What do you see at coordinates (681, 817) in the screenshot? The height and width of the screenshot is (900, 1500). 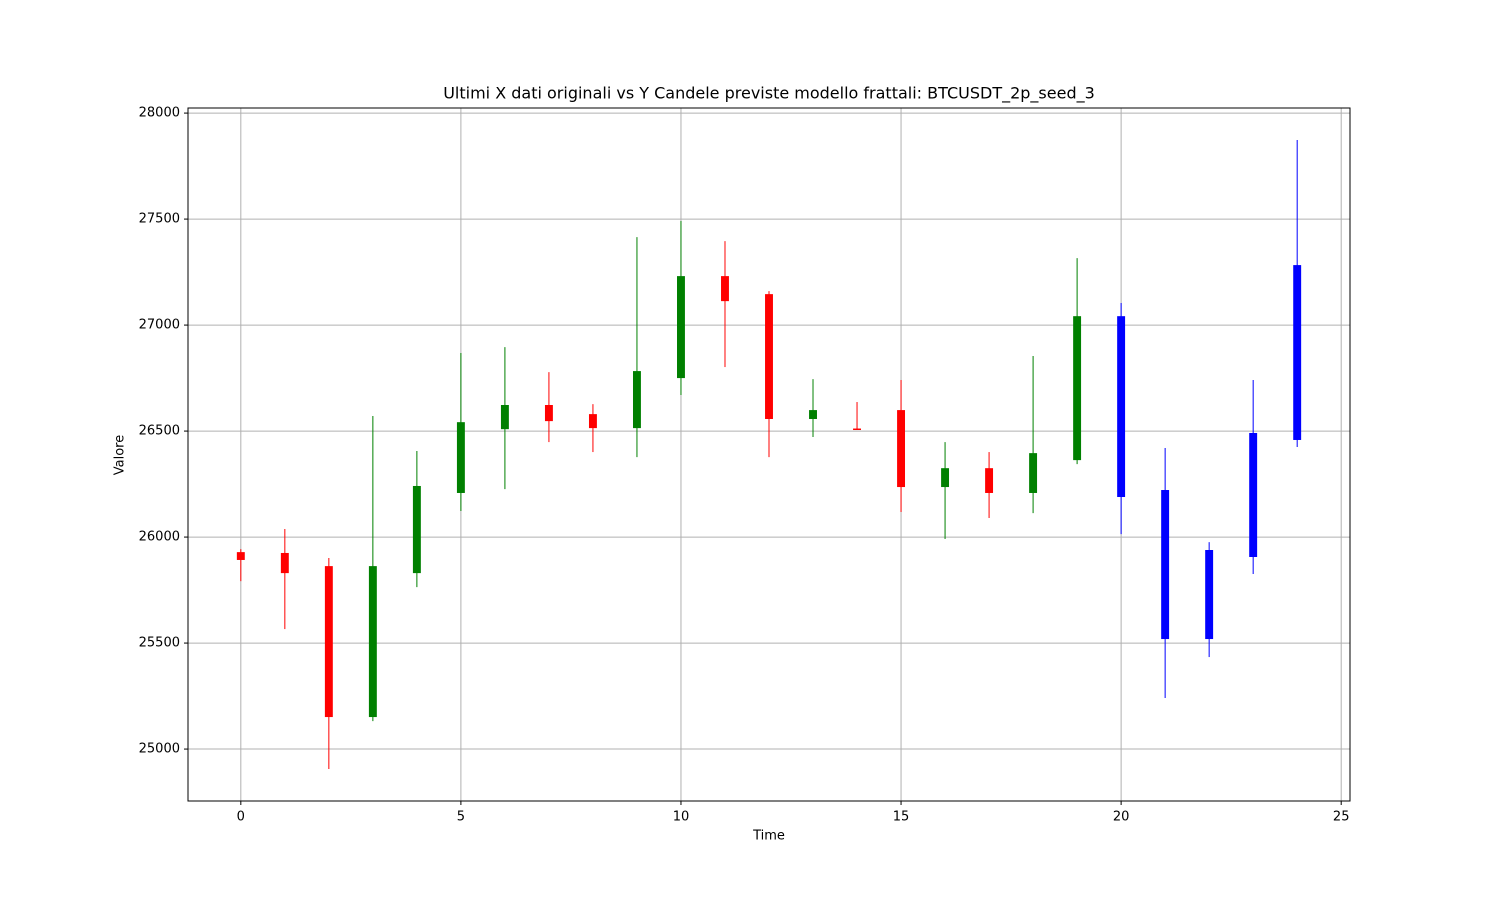 I see `x-tick-label: 10` at bounding box center [681, 817].